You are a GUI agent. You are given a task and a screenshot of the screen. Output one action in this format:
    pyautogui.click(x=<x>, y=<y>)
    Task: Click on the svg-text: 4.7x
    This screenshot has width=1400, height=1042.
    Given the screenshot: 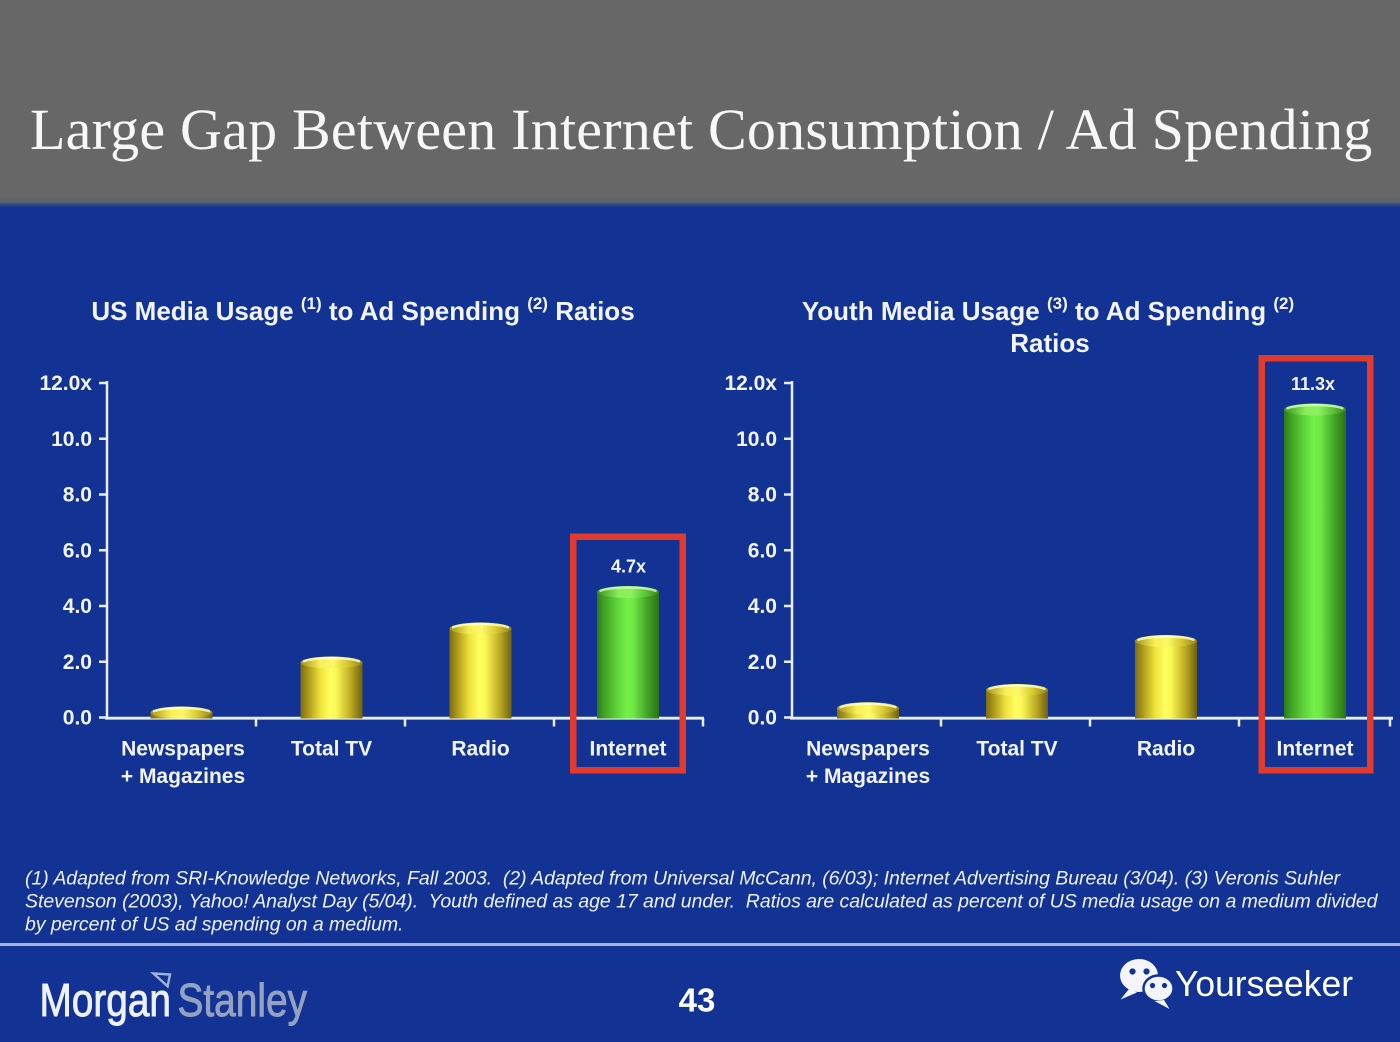 What is the action you would take?
    pyautogui.click(x=628, y=567)
    